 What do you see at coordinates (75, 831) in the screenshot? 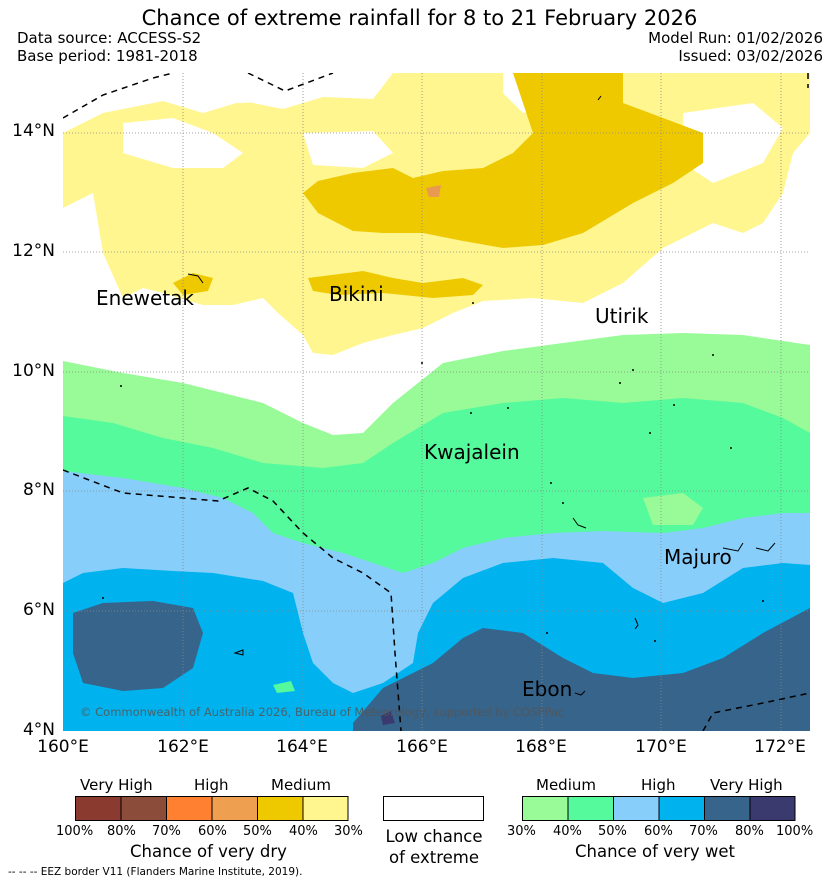
I see `dry-tick-100: 100%` at bounding box center [75, 831].